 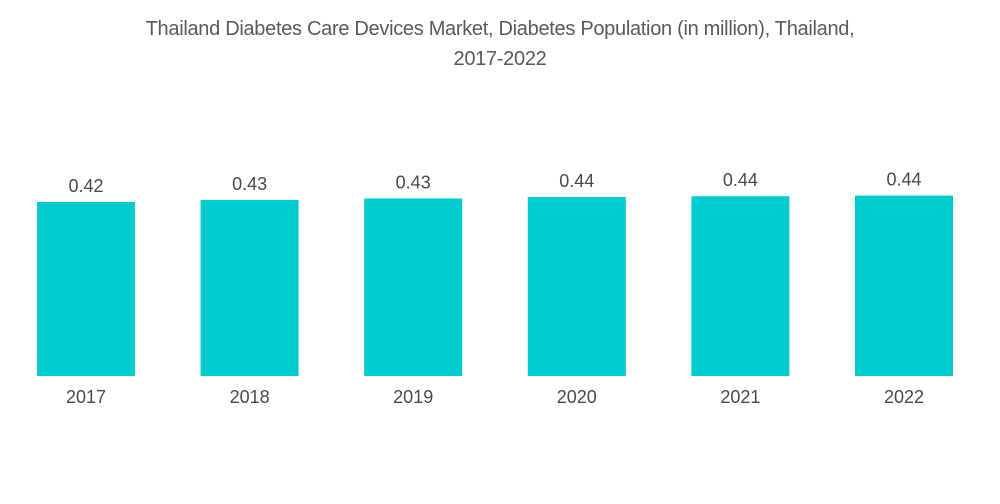 I want to click on x-tick-2022: 2022, so click(x=904, y=397).